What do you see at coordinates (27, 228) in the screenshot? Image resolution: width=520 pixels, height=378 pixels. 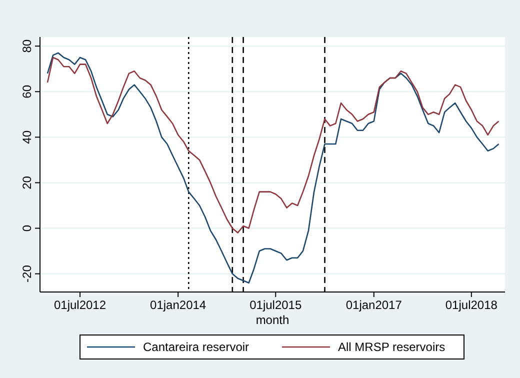 I see `y-tick-label: 0` at bounding box center [27, 228].